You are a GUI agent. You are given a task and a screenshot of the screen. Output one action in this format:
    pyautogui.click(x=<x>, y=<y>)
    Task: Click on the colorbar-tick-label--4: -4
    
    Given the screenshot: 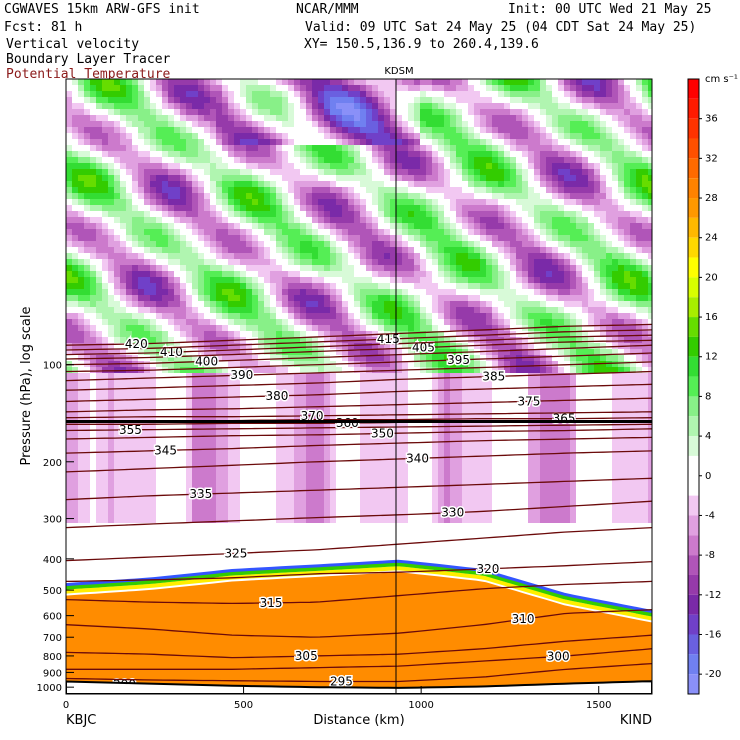 What is the action you would take?
    pyautogui.click(x=710, y=515)
    